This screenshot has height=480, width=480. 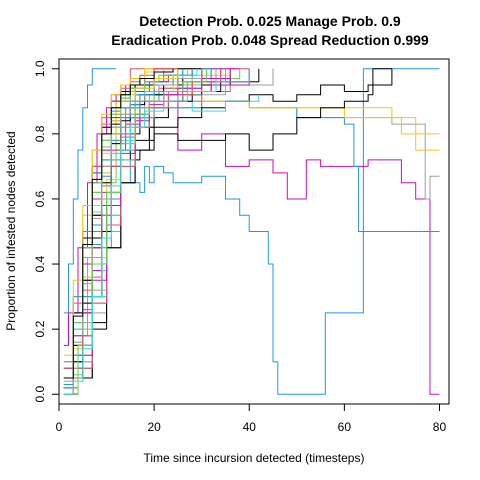 What do you see at coordinates (440, 427) in the screenshot?
I see `x-tick-label: 80` at bounding box center [440, 427].